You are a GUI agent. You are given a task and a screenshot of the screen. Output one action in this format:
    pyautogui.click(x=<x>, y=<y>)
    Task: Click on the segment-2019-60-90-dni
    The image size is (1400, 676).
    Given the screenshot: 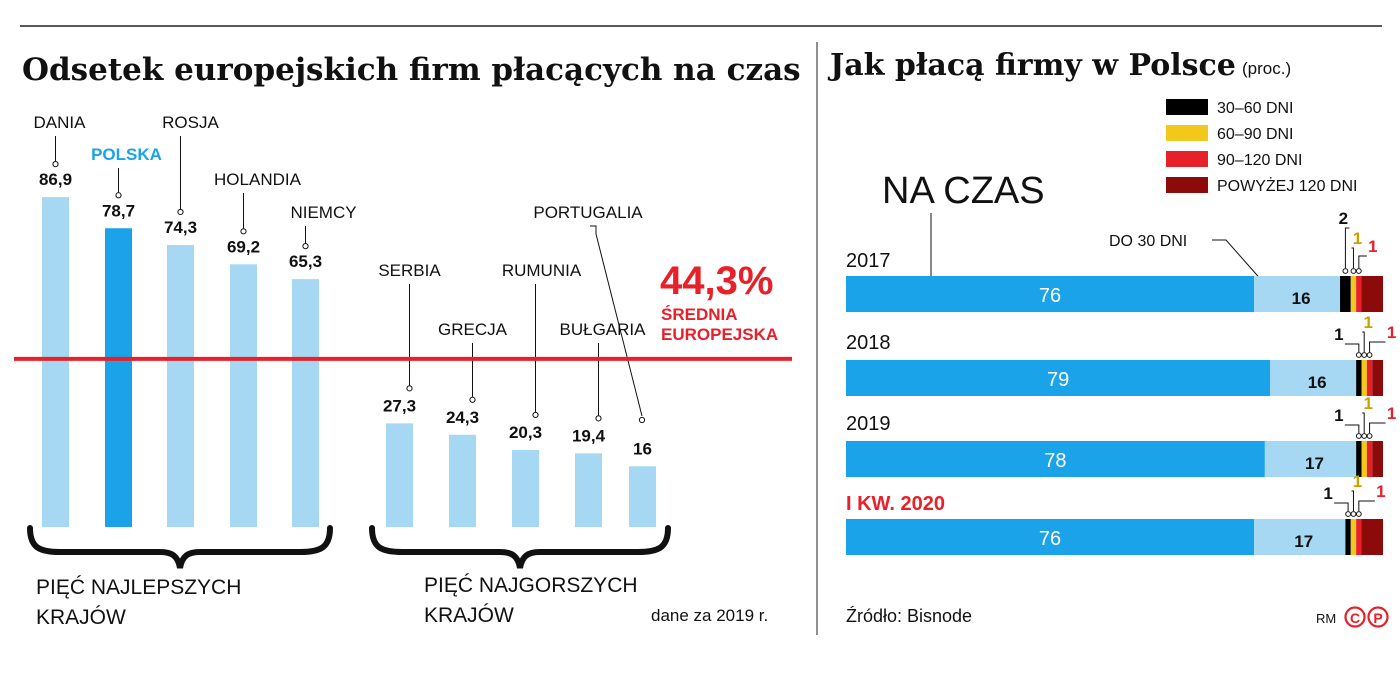 What is the action you would take?
    pyautogui.click(x=1364, y=459)
    